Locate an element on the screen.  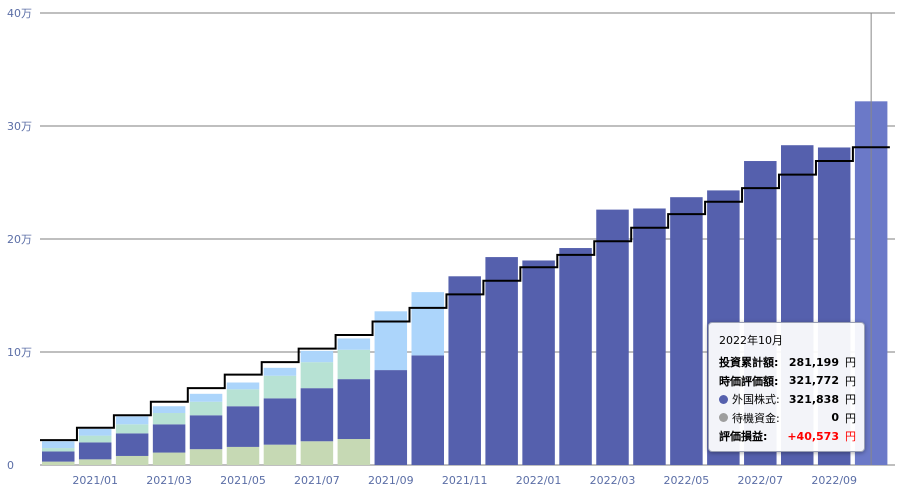
stock-legend-dot-icon is located at coordinates (723, 399).